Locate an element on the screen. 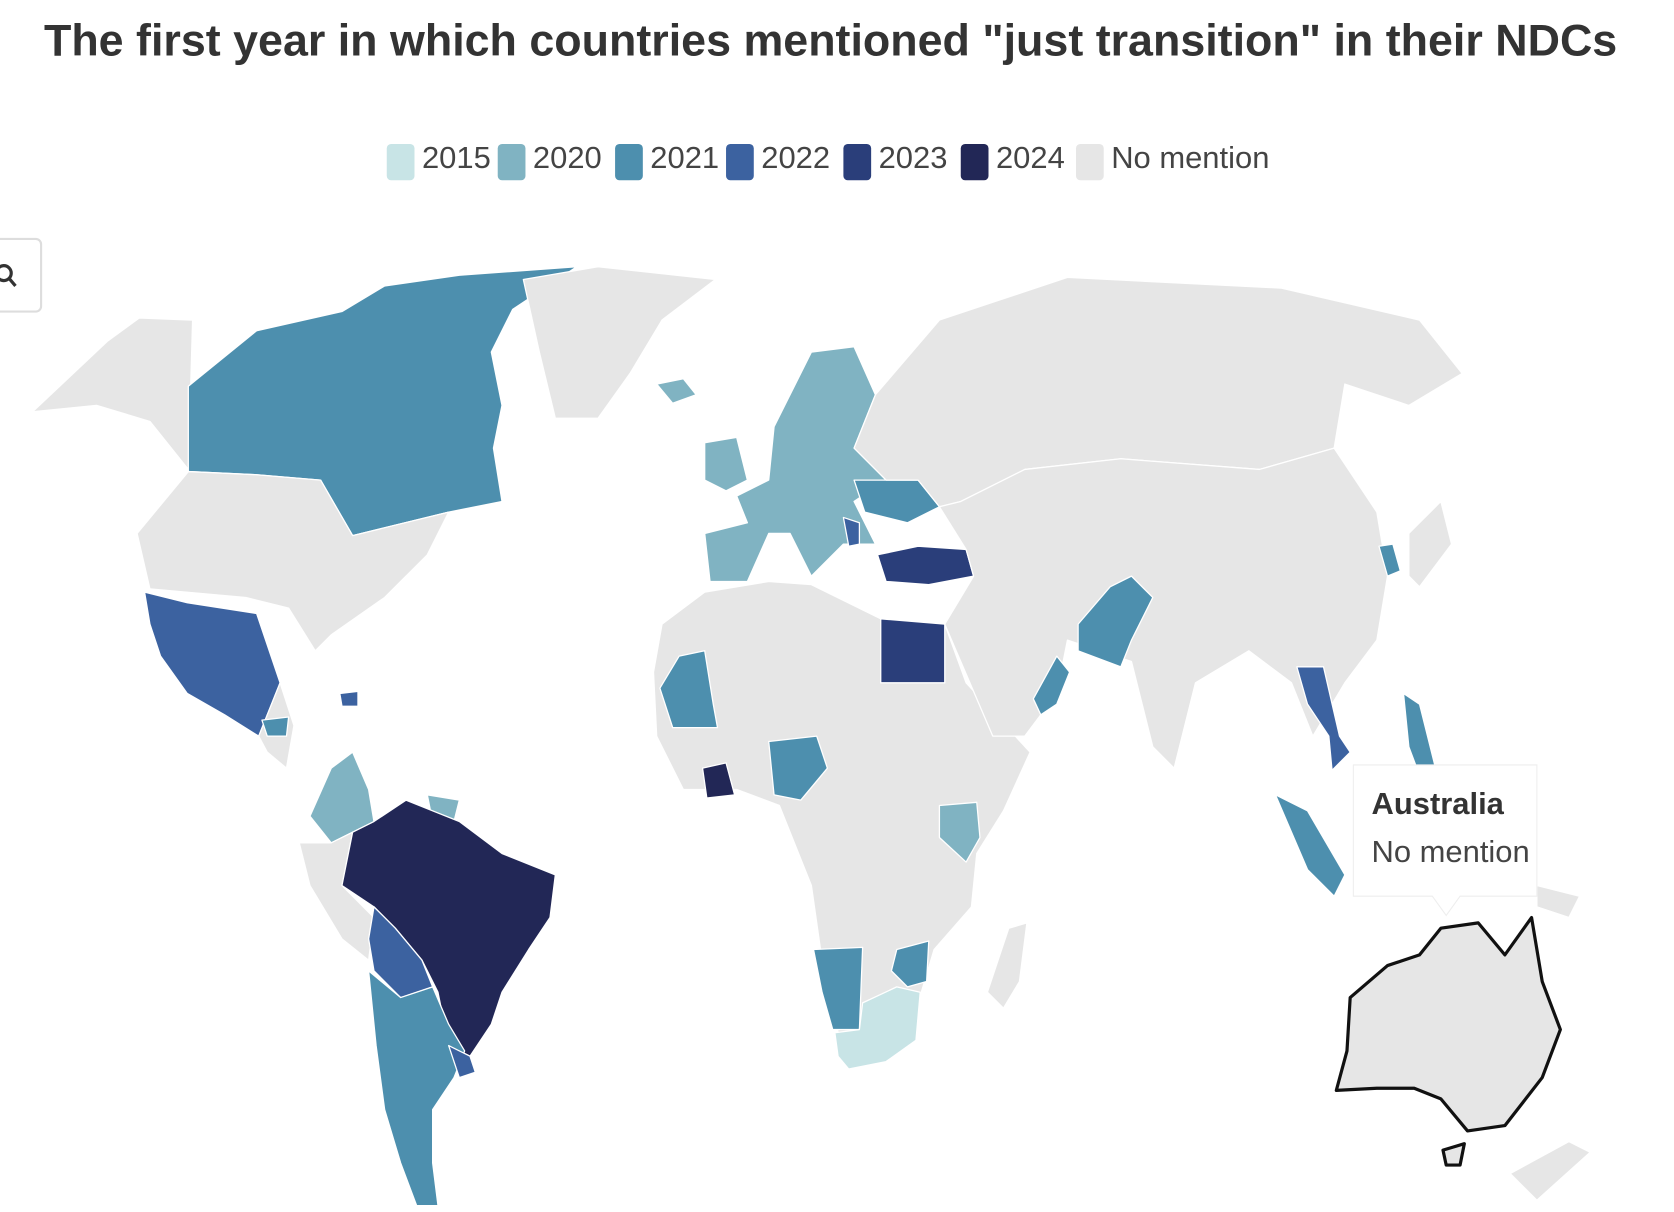 This screenshot has width=1674, height=1212. tooltip-status: No mention is located at coordinates (1451, 851).